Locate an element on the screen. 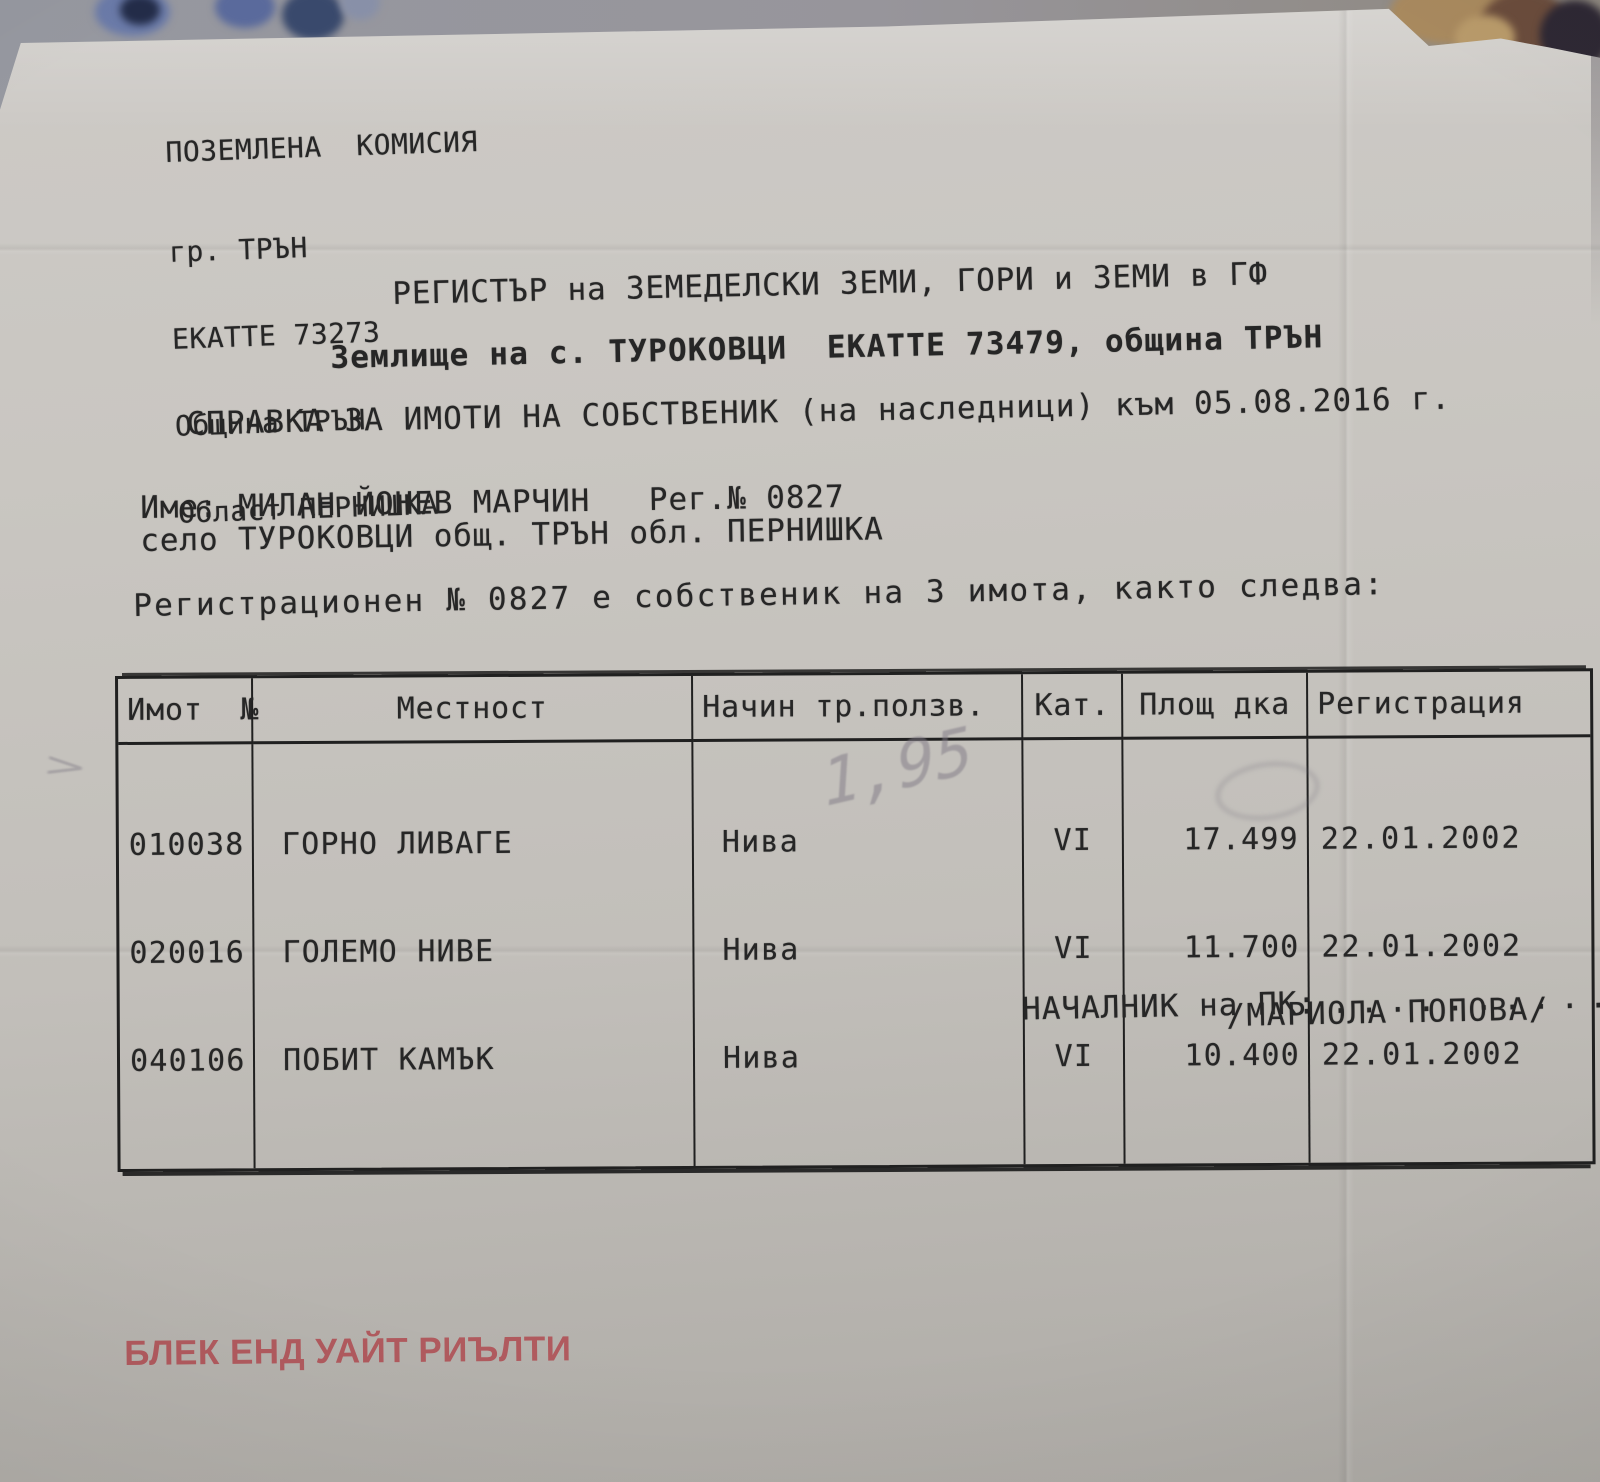 Image resolution: width=1600 pixels, height=1482 pixels. table-column-mestnost: ГОРНО ЛИВАГЕ ГОЛЕМО НИВЕ ПОБИТ КАМЪК is located at coordinates (474, 955).